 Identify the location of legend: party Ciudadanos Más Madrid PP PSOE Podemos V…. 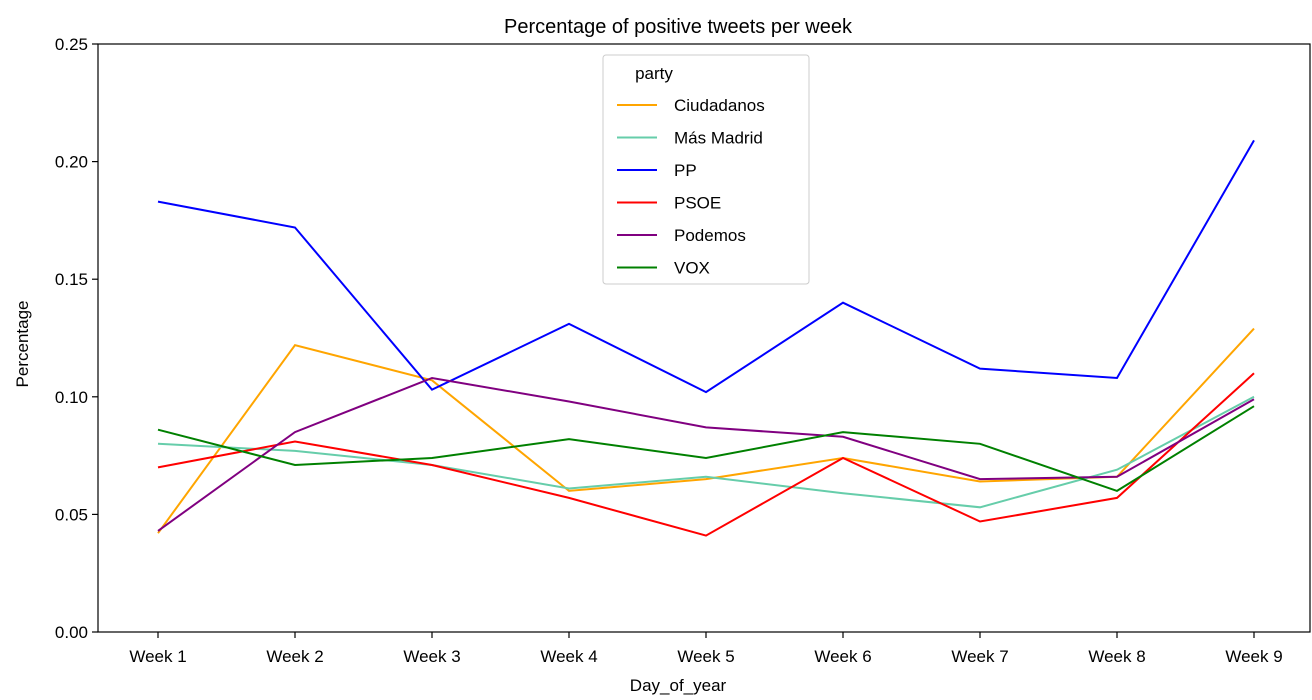
(706, 169).